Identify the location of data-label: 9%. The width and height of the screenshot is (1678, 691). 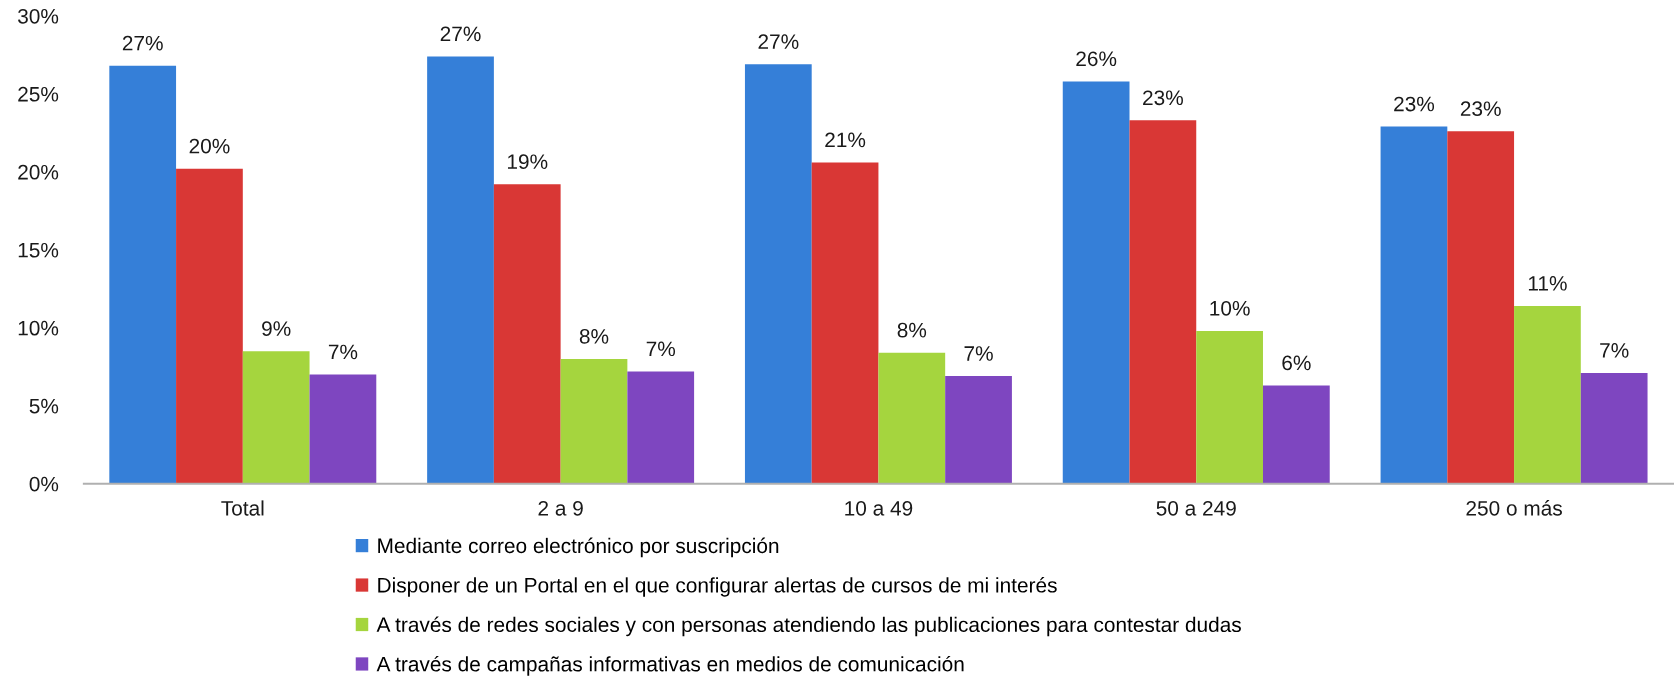
(276, 328).